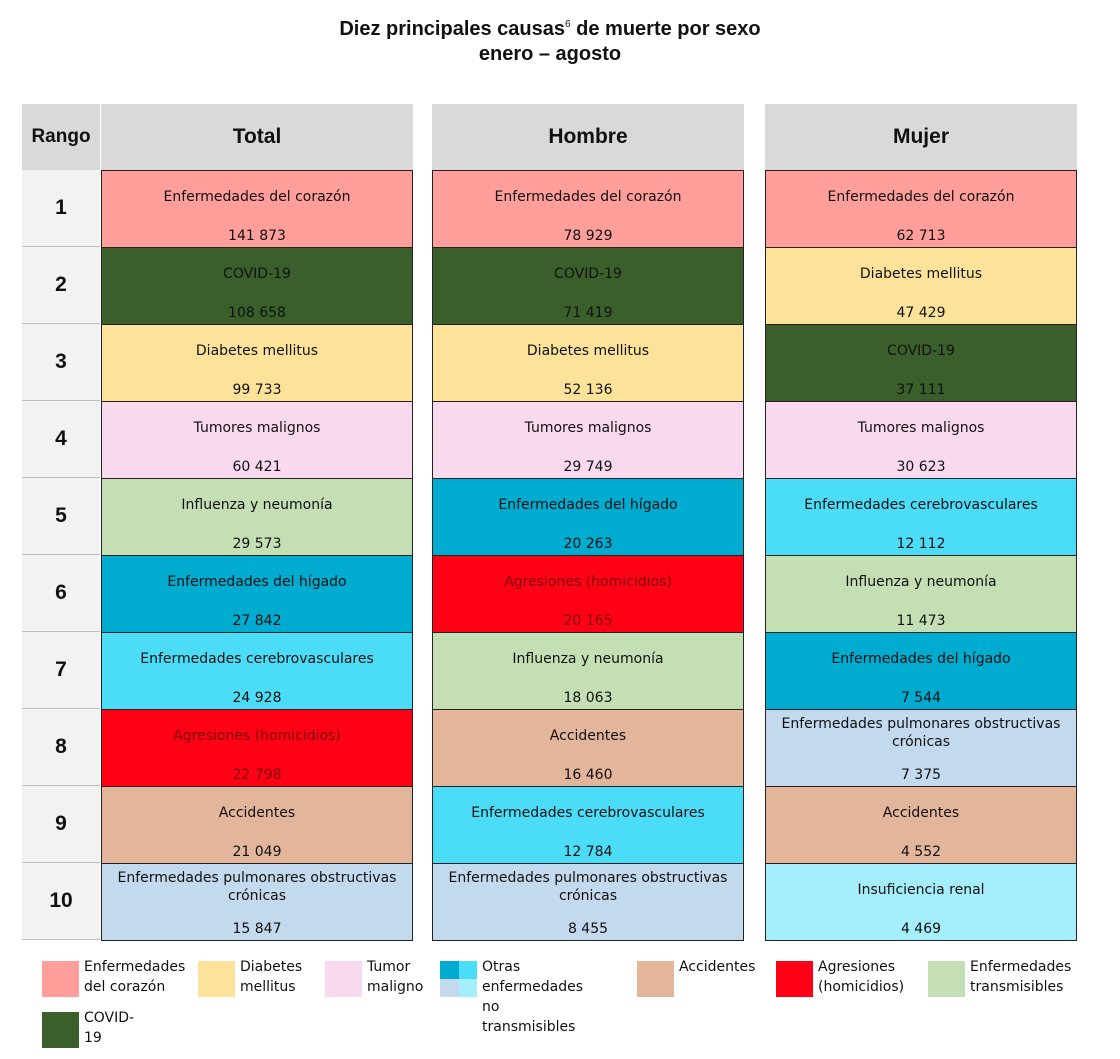 The width and height of the screenshot is (1120, 1059). I want to click on death-count: 99 733, so click(257, 390).